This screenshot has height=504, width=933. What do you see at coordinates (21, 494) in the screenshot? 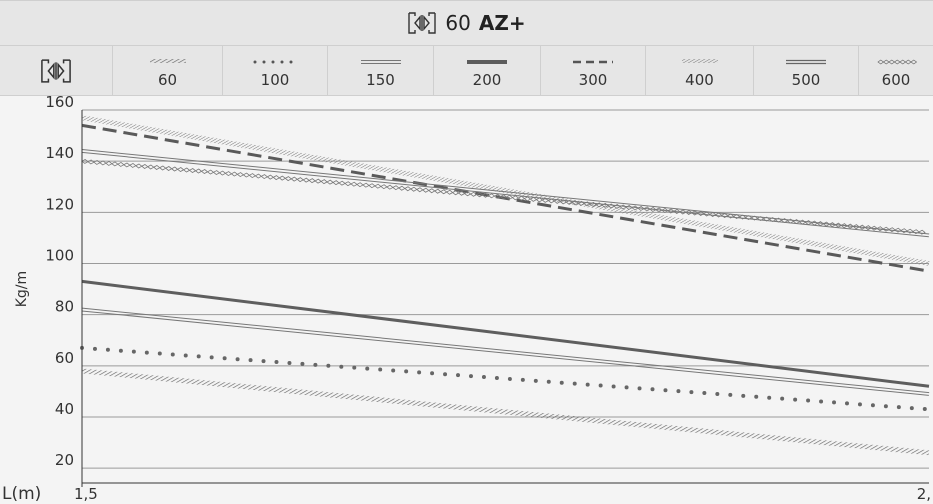
I see `x-axis-label: L(m)` at bounding box center [21, 494].